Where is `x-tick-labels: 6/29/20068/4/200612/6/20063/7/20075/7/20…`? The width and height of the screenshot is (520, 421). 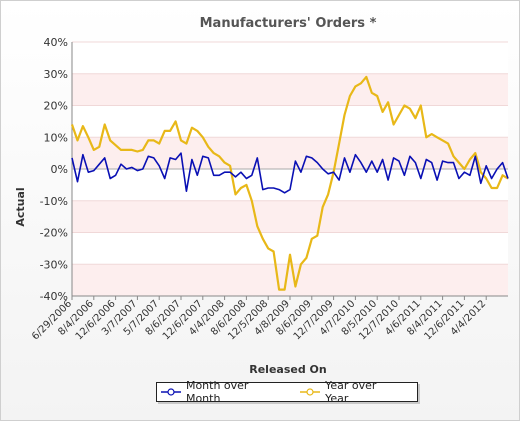
x-tick-labels: 6/29/20068/4/200612/6/20063/7/20075/7/20… is located at coordinates (259, 319).